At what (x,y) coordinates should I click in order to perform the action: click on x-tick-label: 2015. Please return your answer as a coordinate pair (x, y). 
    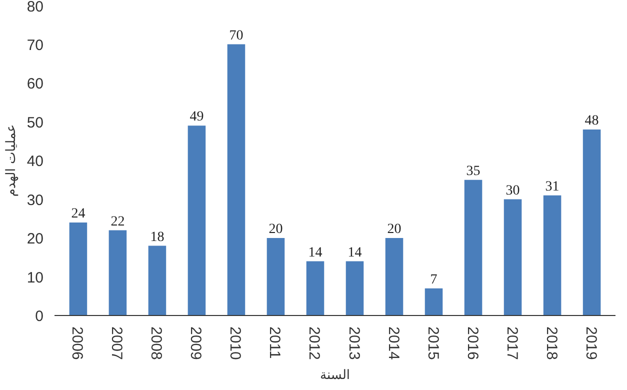
    Looking at the image, I should click on (433, 343).